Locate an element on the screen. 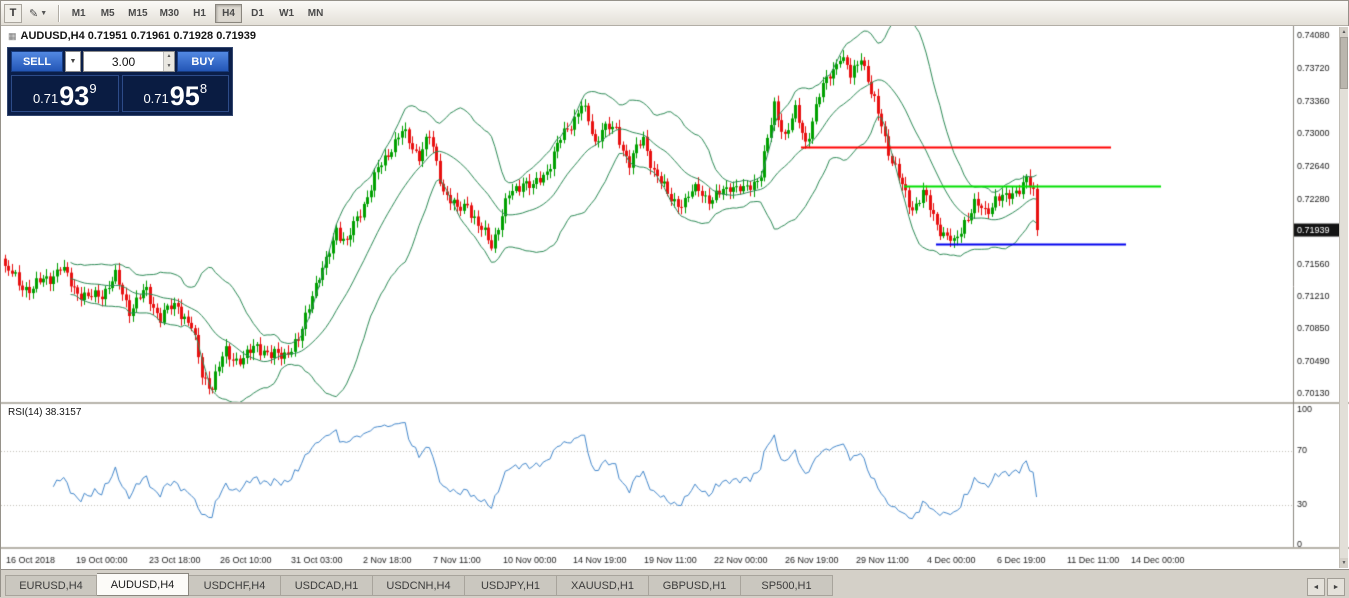 This screenshot has width=1349, height=598. lot-size-field: ▲ ▼ is located at coordinates (129, 61).